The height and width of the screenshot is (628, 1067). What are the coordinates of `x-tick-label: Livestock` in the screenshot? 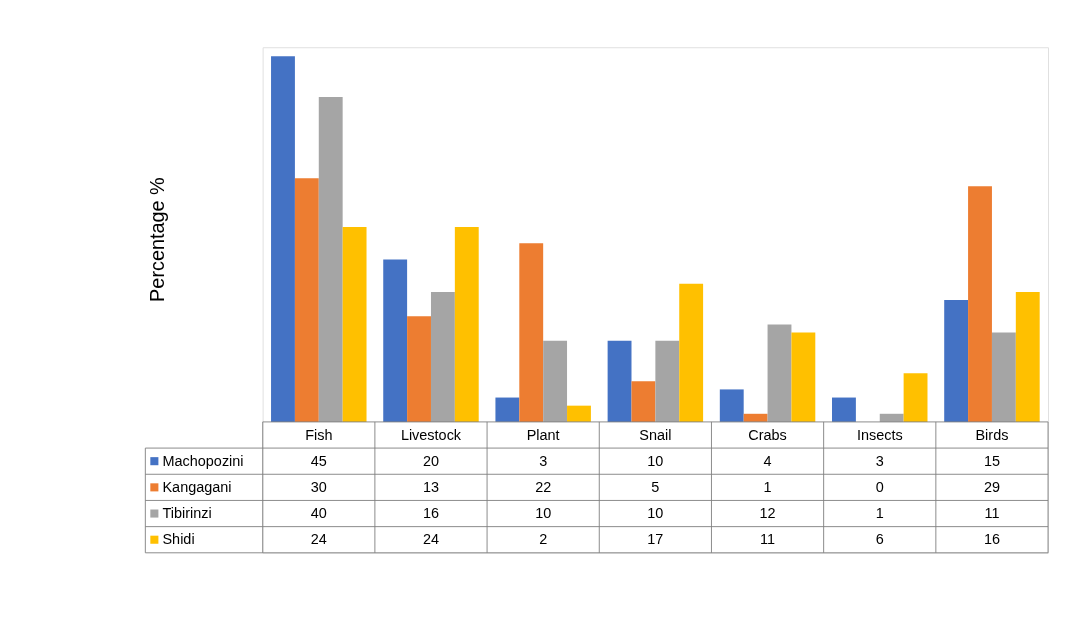 It's located at (431, 434).